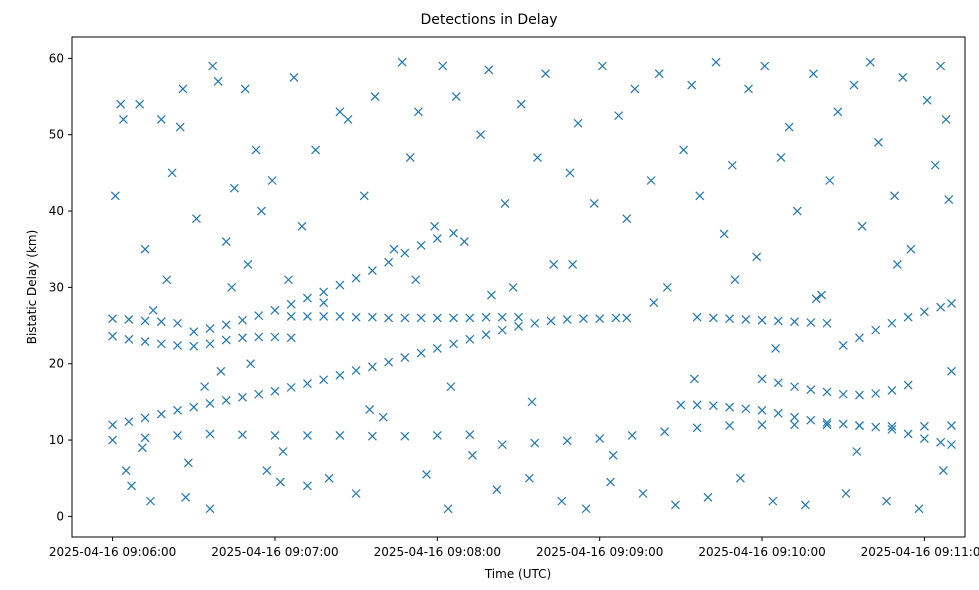 This screenshot has height=590, width=979. Describe the element at coordinates (517, 574) in the screenshot. I see `x-axis-label: Time (UTC)` at that location.